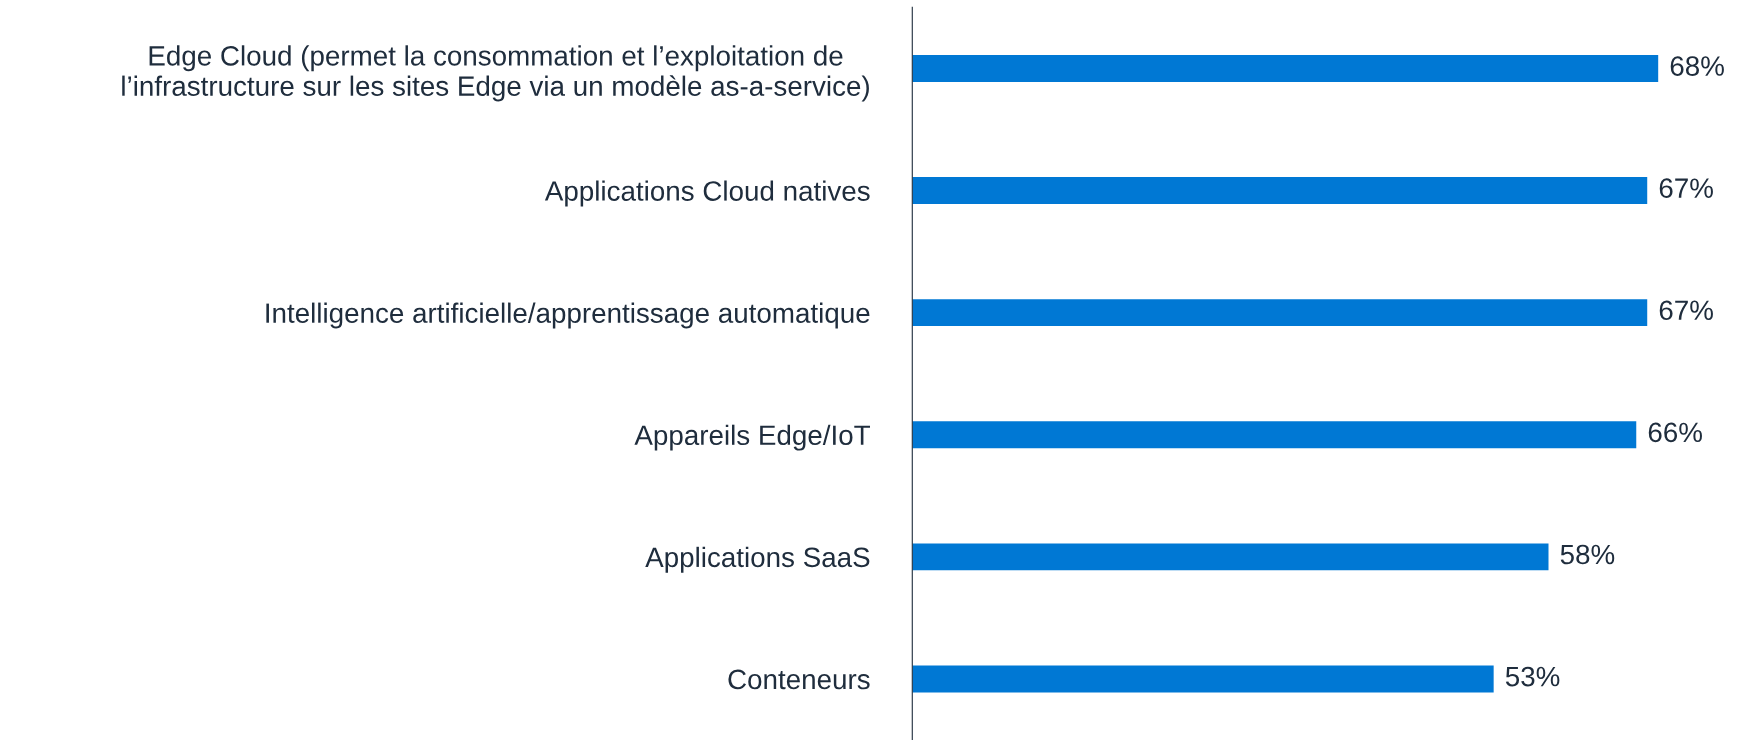 The width and height of the screenshot is (1741, 740). I want to click on y-tick-label: Conteneurs, so click(799, 679).